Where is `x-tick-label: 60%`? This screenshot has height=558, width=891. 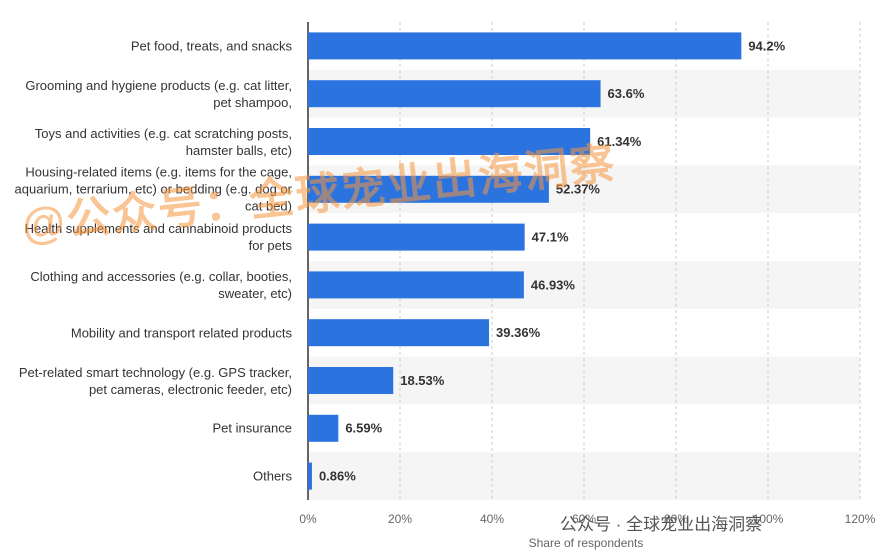
x-tick-label: 60% is located at coordinates (584, 519).